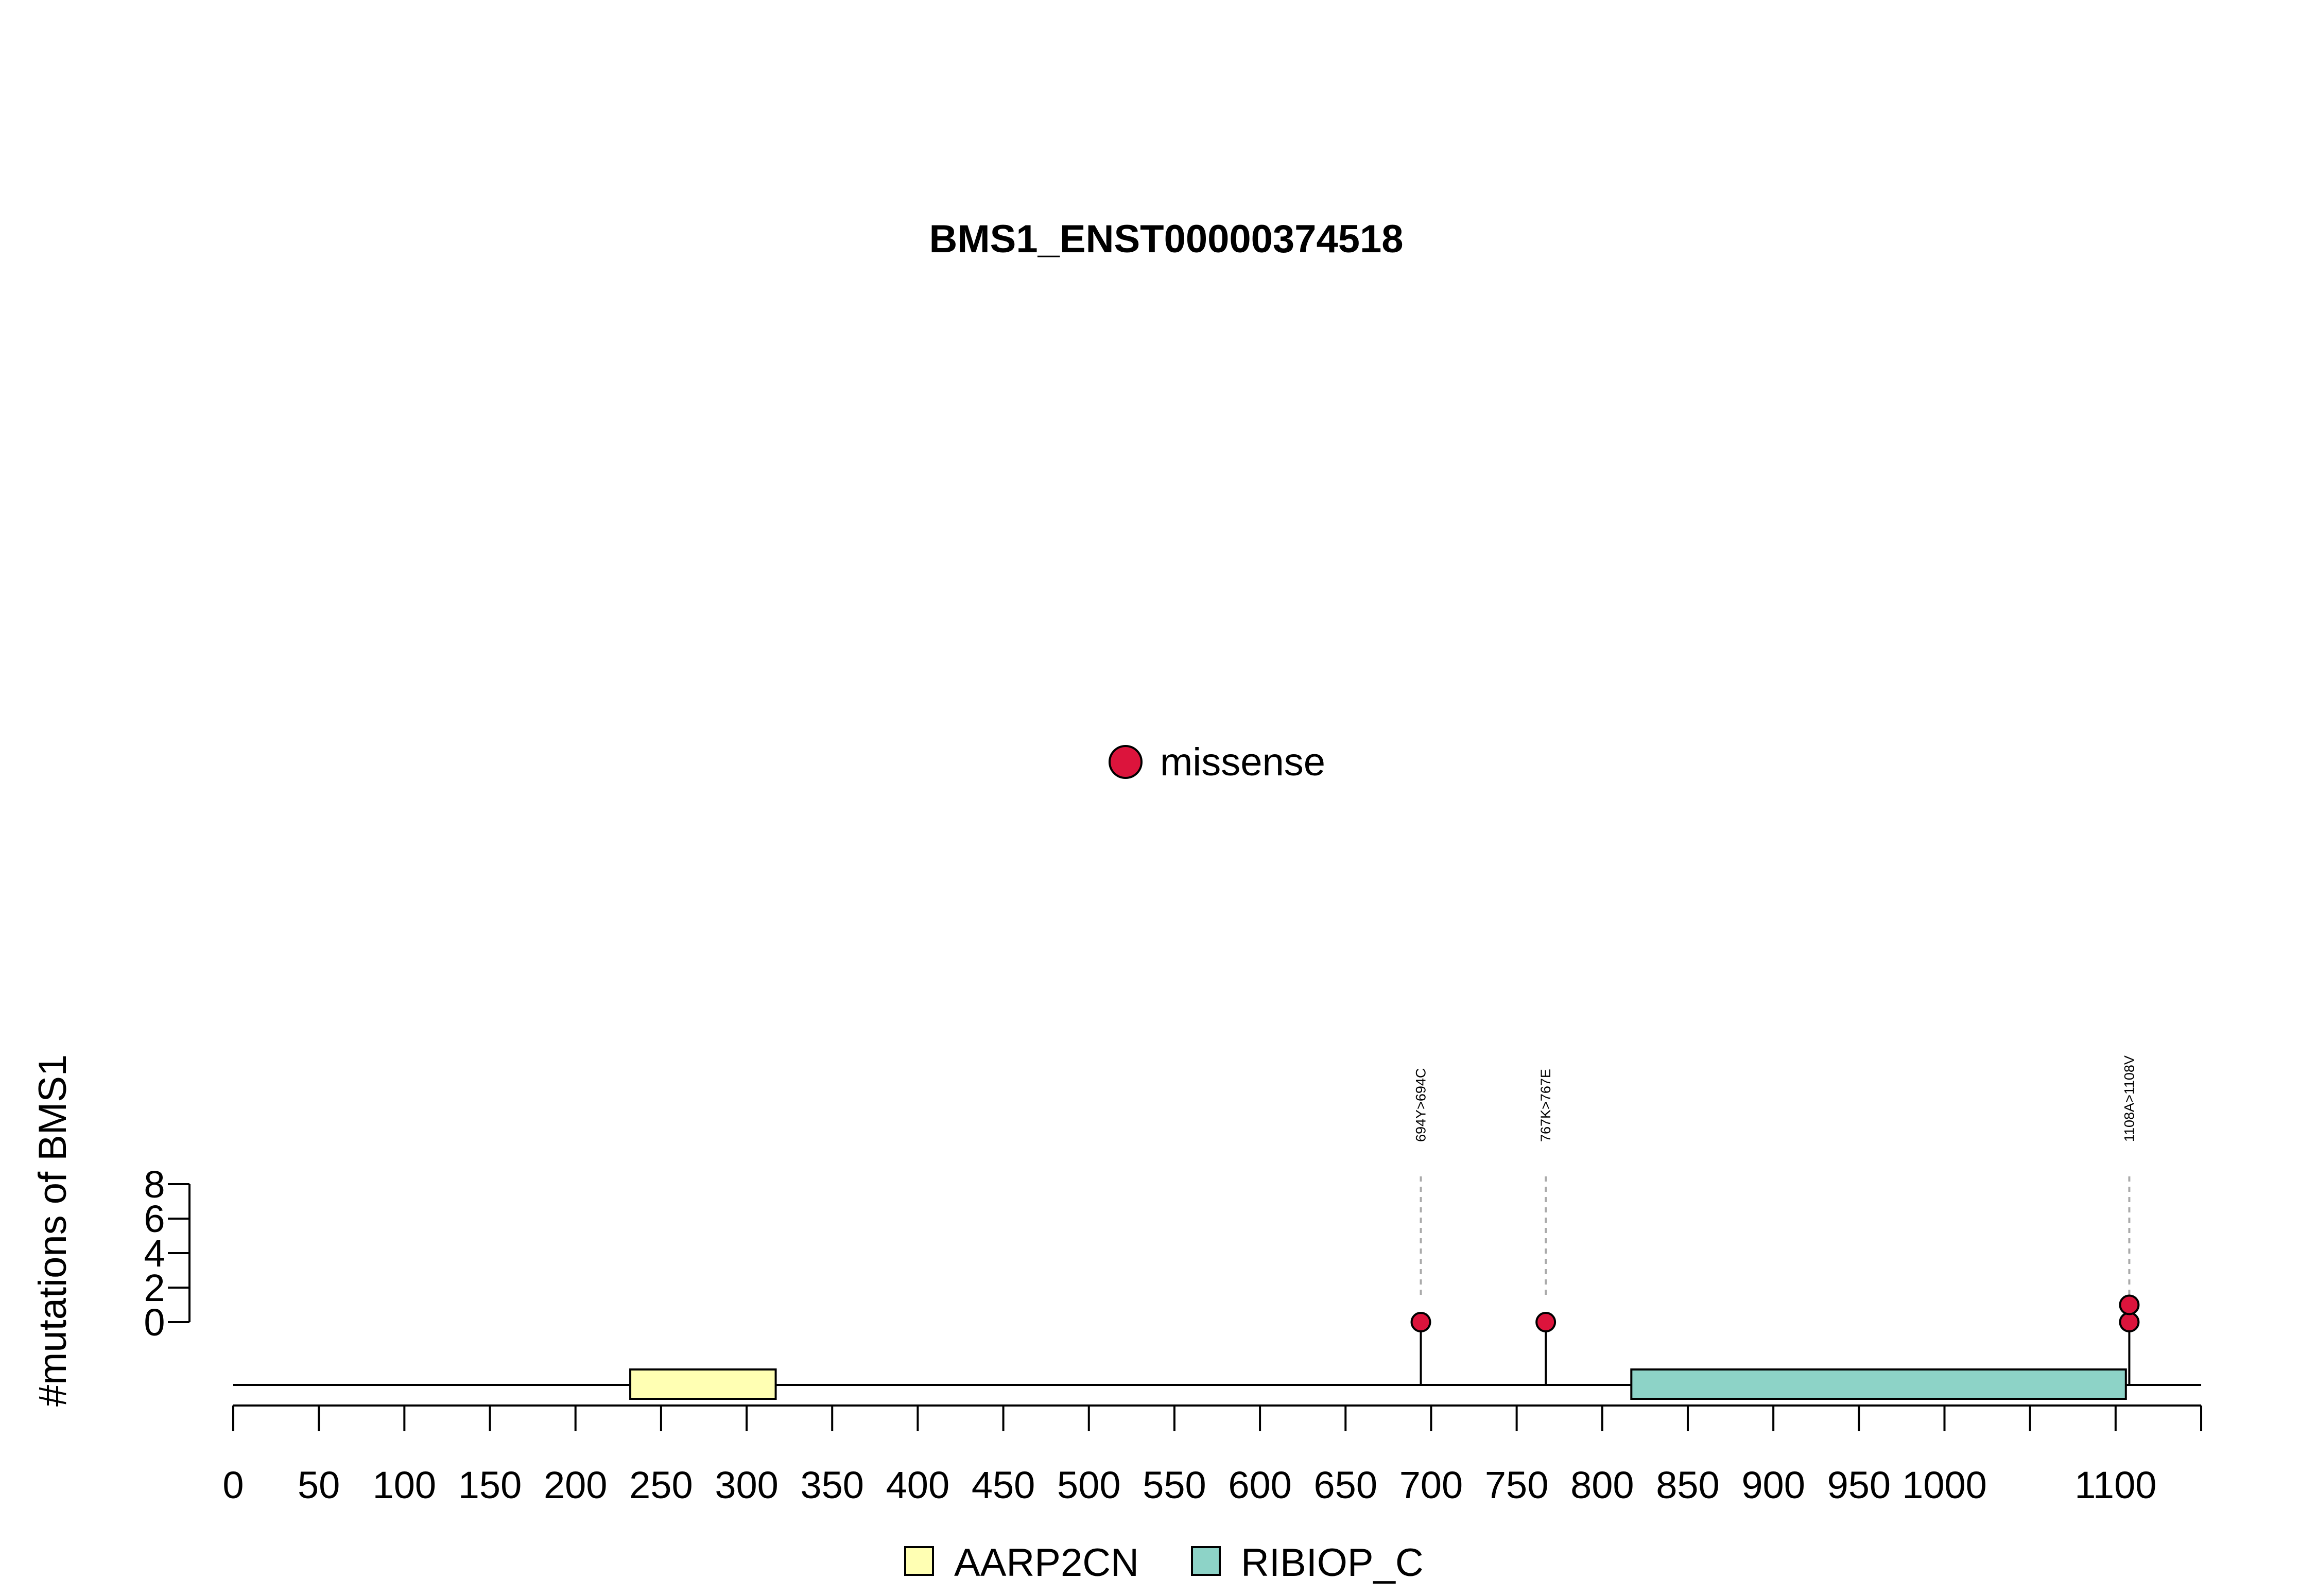 The width and height of the screenshot is (2317, 1596). What do you see at coordinates (1206, 1561) in the screenshot?
I see `legend-ribiop_c-swatch` at bounding box center [1206, 1561].